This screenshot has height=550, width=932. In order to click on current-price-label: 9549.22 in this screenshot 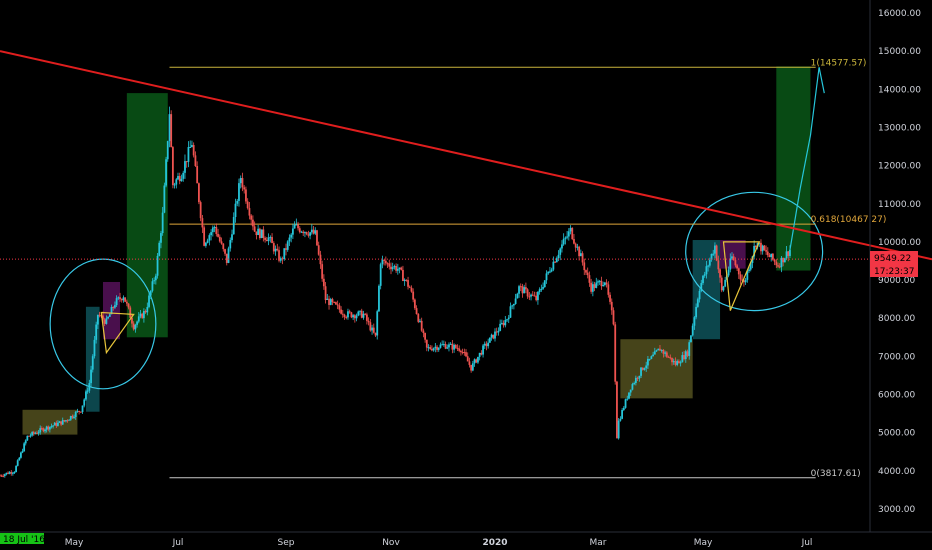, I will do `click(892, 259)`.